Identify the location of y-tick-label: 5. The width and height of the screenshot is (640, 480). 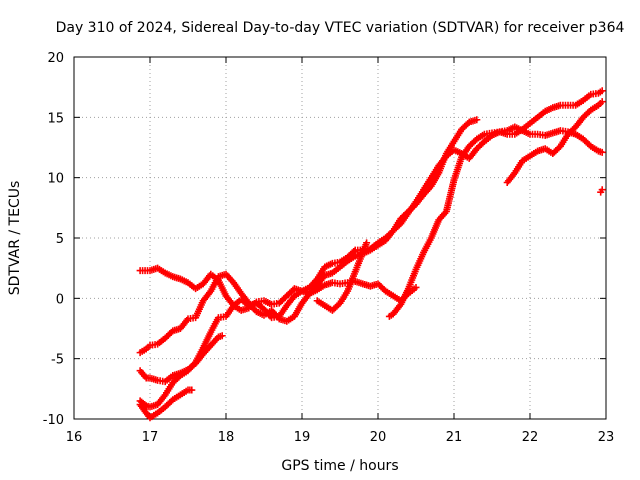
(60, 239).